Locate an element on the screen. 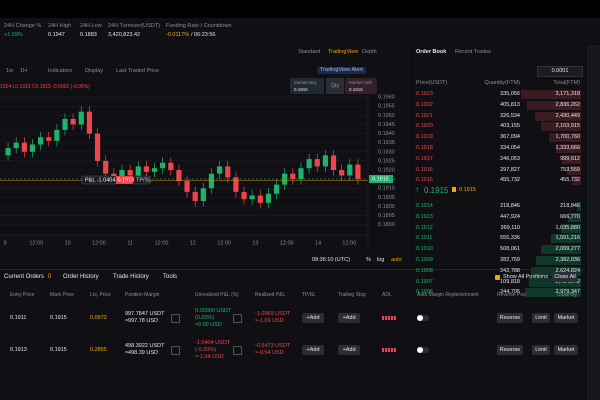 The height and width of the screenshot is (400, 600). market-sell-value: 0.1915 is located at coordinates (356, 89).